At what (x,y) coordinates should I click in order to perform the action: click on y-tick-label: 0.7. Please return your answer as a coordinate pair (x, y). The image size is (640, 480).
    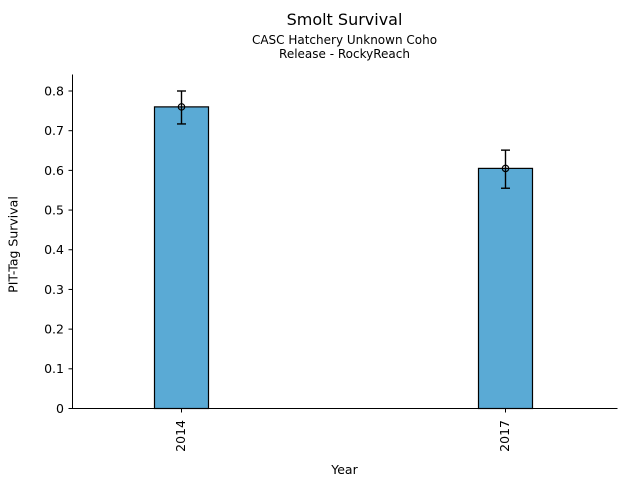
    Looking at the image, I should click on (54, 130).